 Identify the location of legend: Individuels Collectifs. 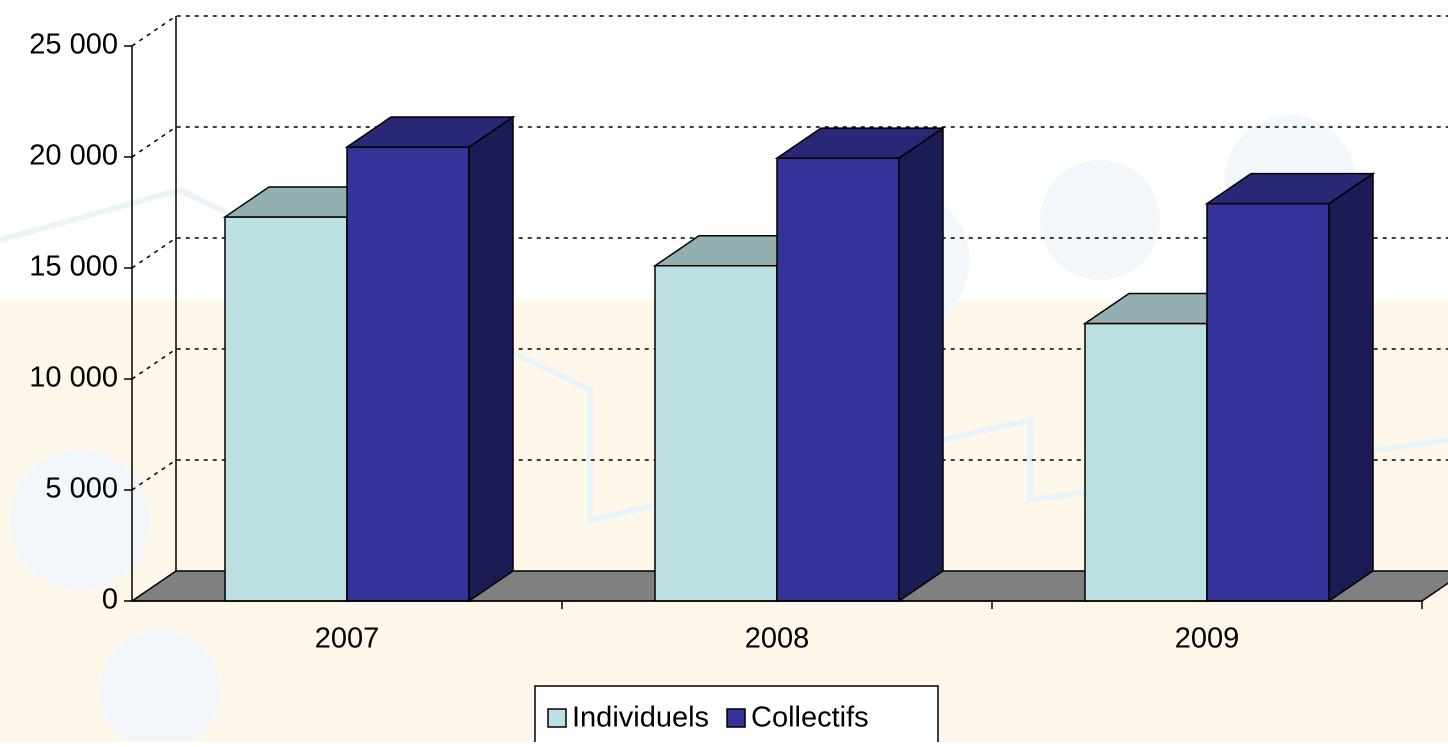
(736, 716).